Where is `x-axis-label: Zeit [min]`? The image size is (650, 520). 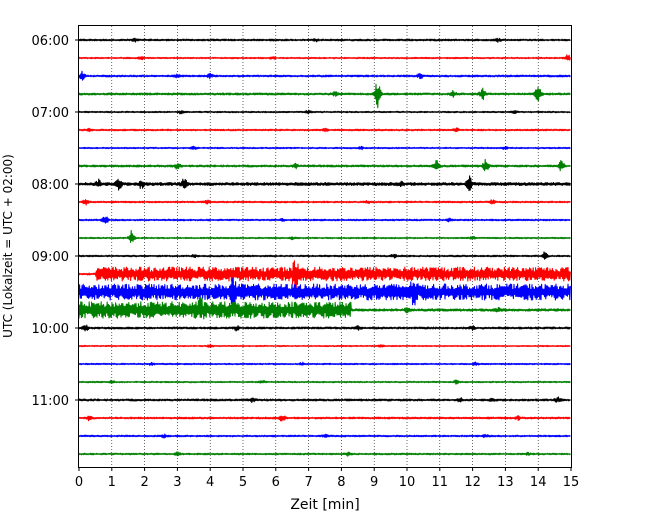 x-axis-label: Zeit [min] is located at coordinates (324, 505).